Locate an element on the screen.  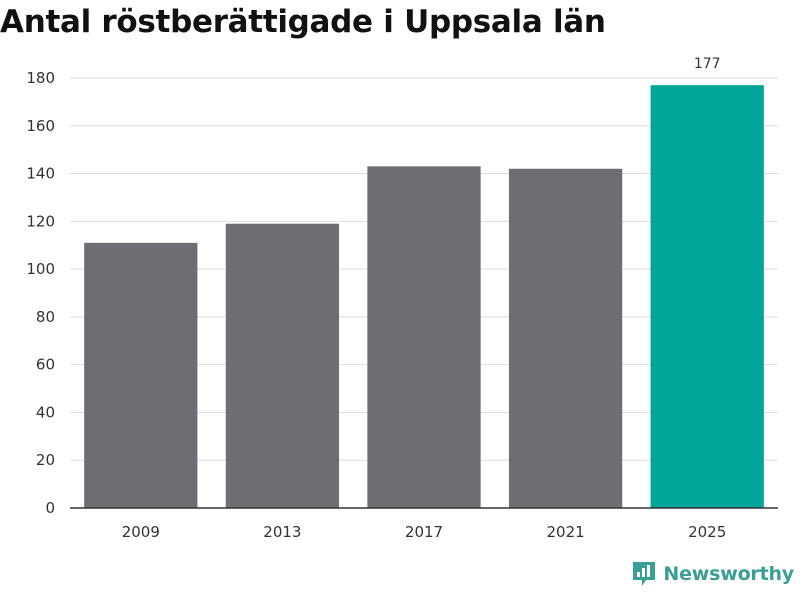
x-tick-label: 2009 is located at coordinates (141, 532).